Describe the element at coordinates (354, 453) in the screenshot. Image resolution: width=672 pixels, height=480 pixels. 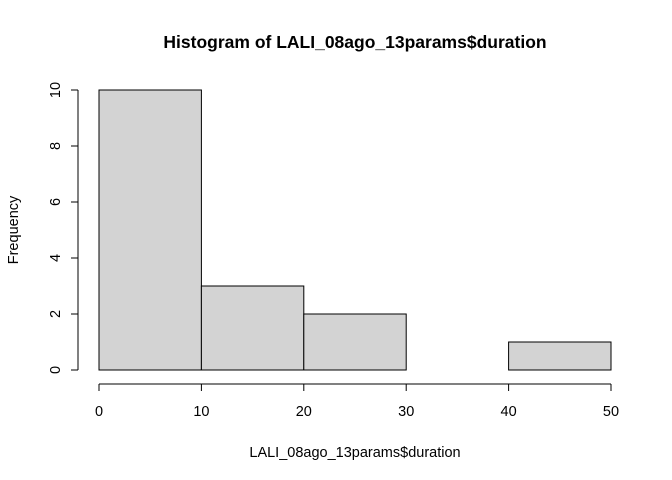
I see `x-axis-label: LALI_08ago_13params$duration` at that location.